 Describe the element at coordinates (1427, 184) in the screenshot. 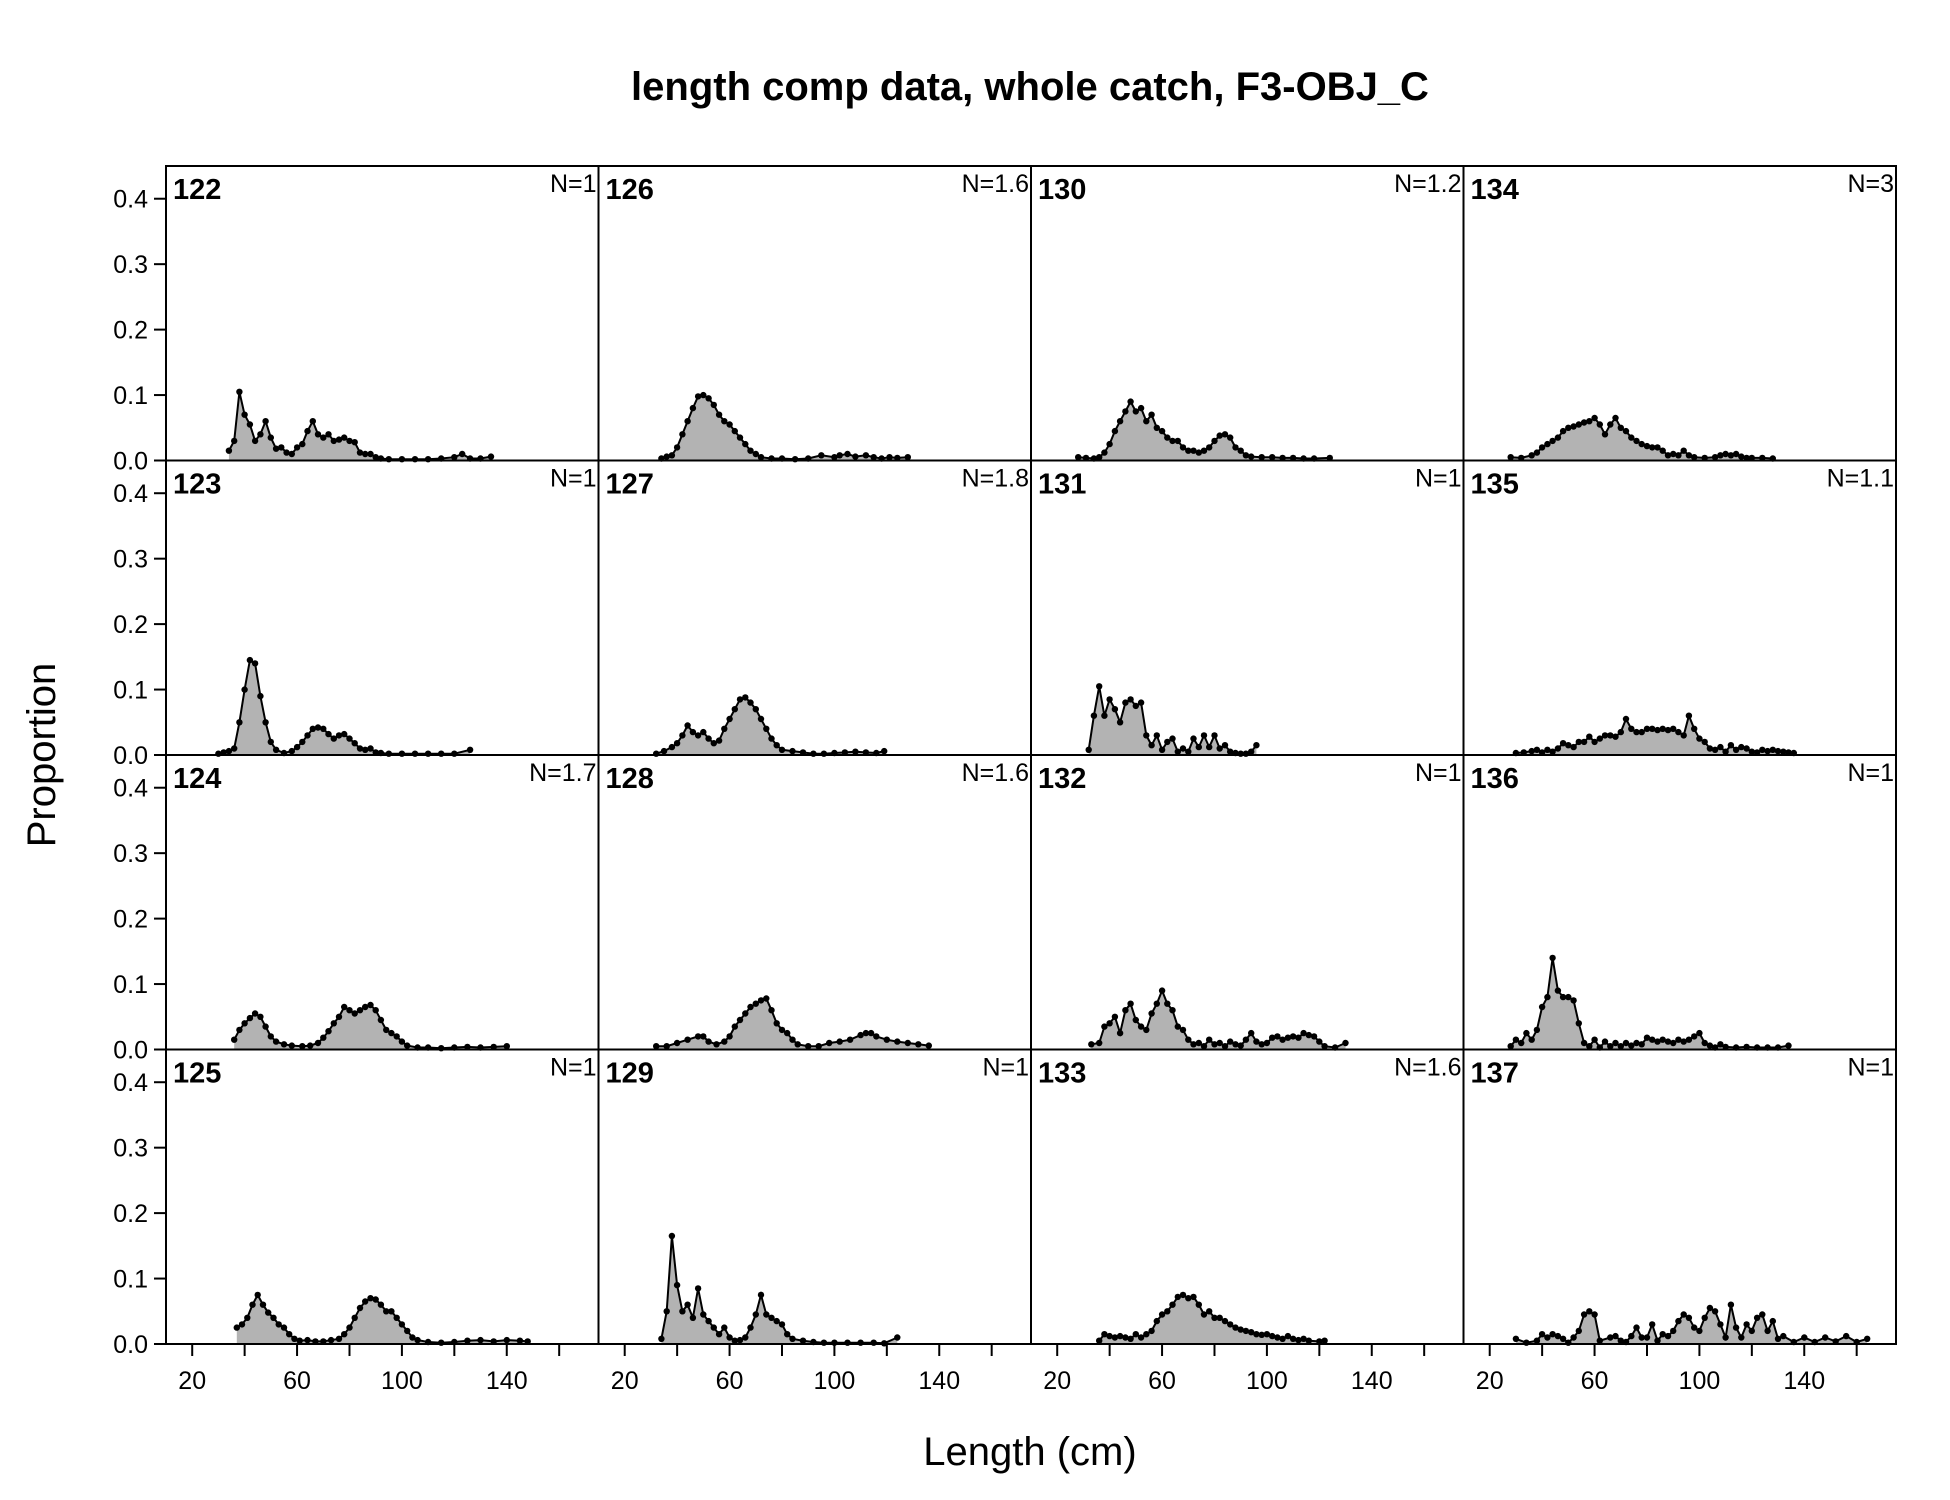

I see `panel-sample-size: N=1.2` at that location.